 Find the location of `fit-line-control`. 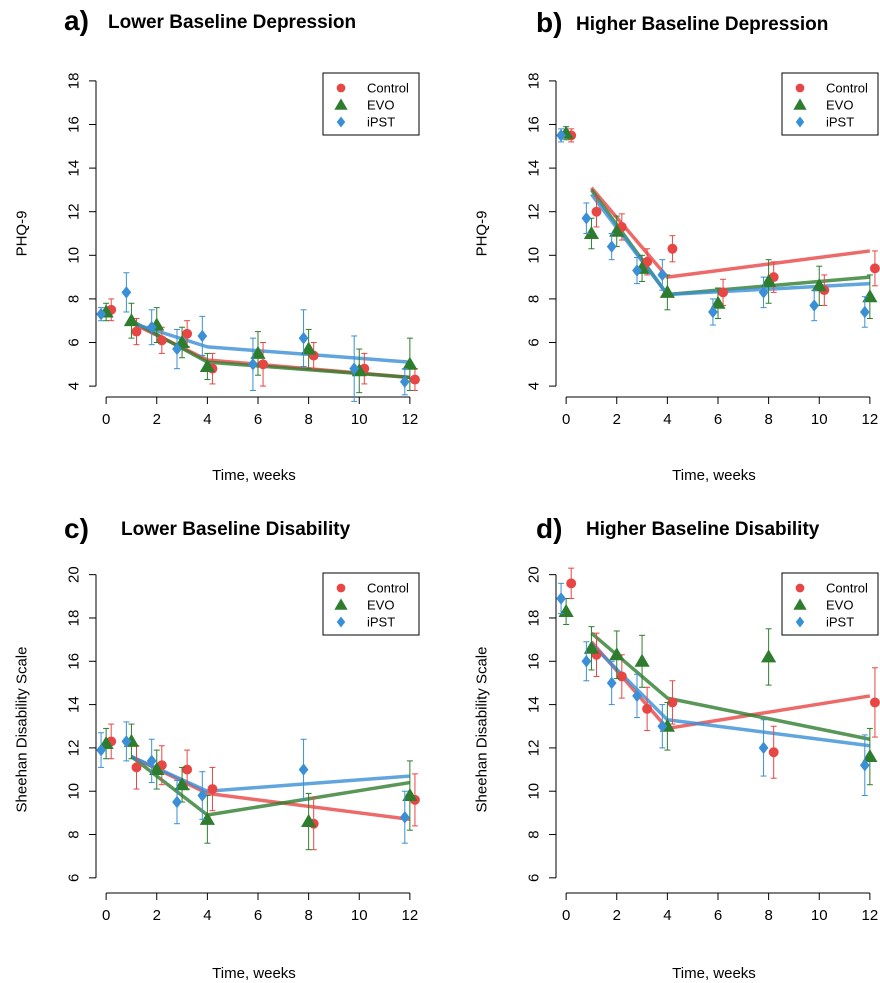

fit-line-control is located at coordinates (730, 232).